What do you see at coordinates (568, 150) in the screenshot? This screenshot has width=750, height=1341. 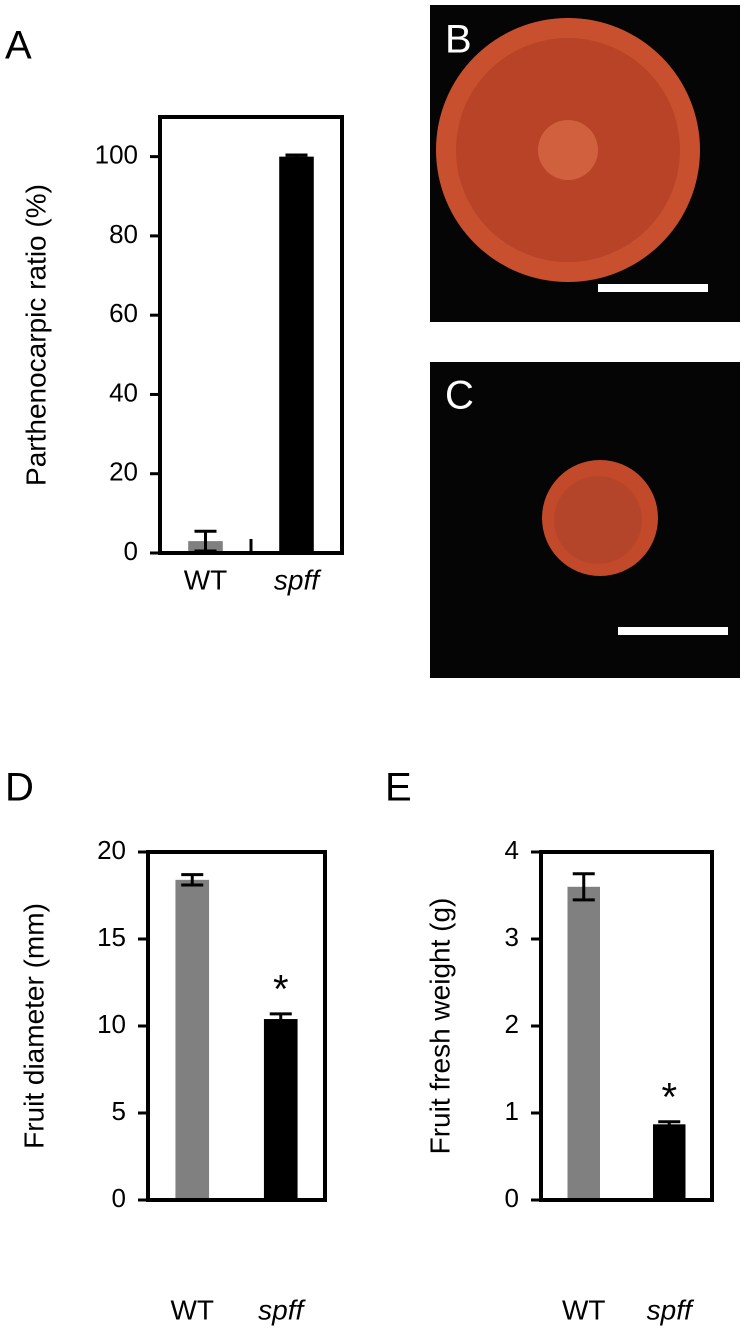 I see `fruit-core` at bounding box center [568, 150].